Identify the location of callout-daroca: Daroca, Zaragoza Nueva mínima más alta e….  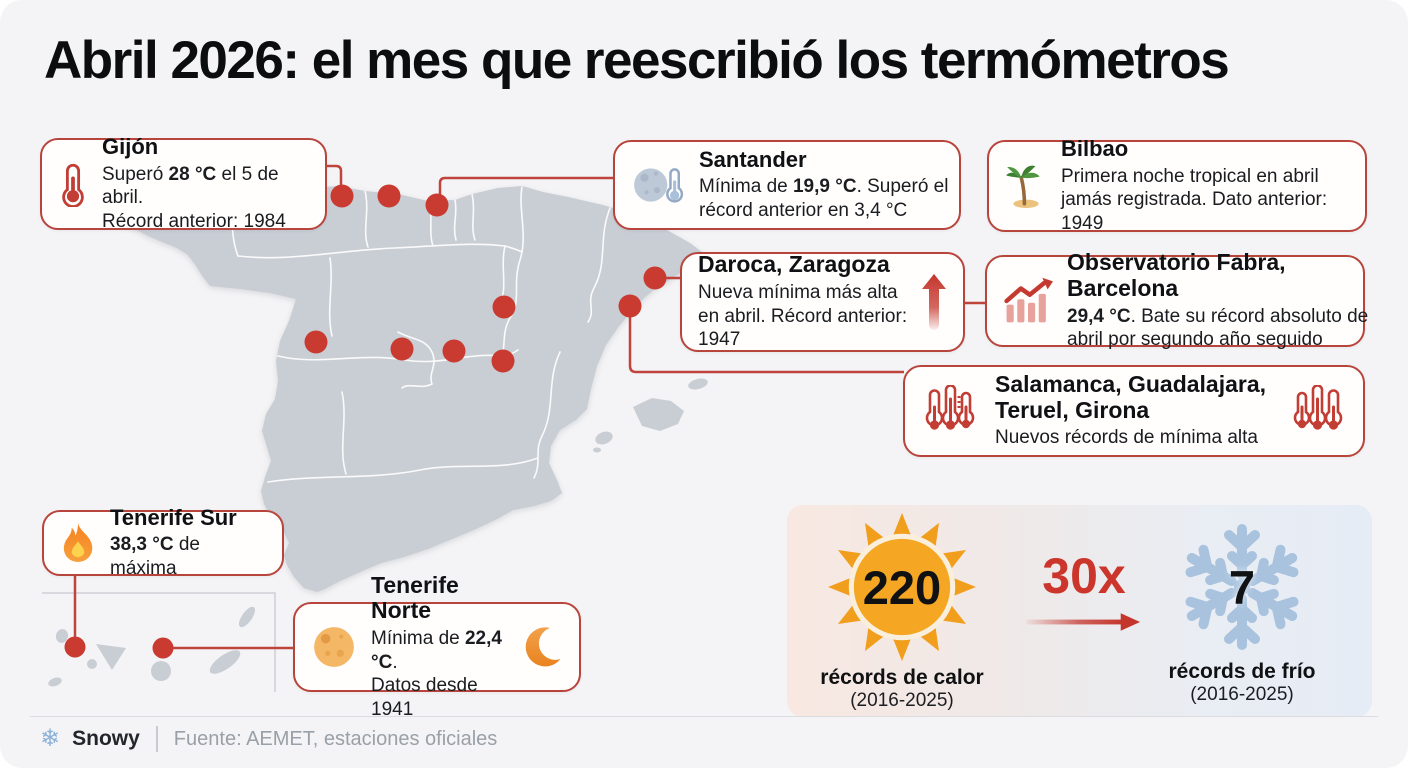
(822, 302).